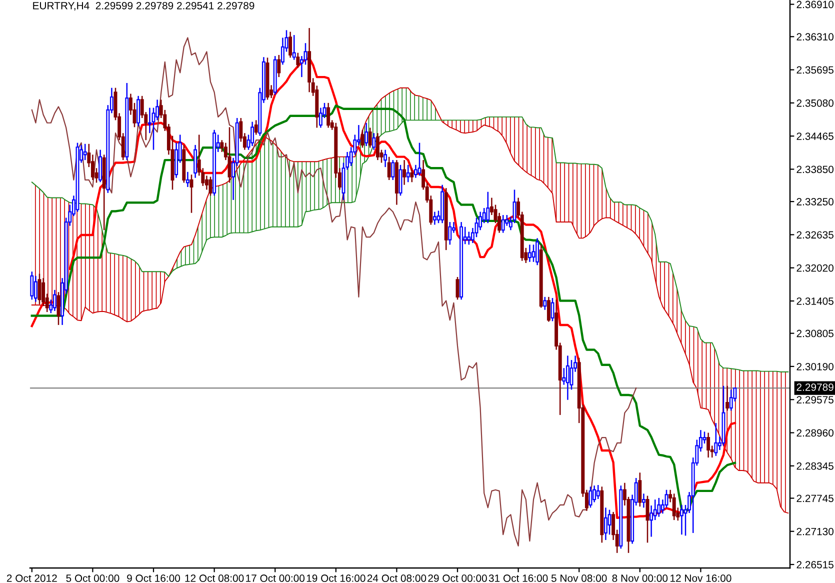 The height and width of the screenshot is (583, 835). I want to click on y-tick-label: 2.33250, so click(815, 202).